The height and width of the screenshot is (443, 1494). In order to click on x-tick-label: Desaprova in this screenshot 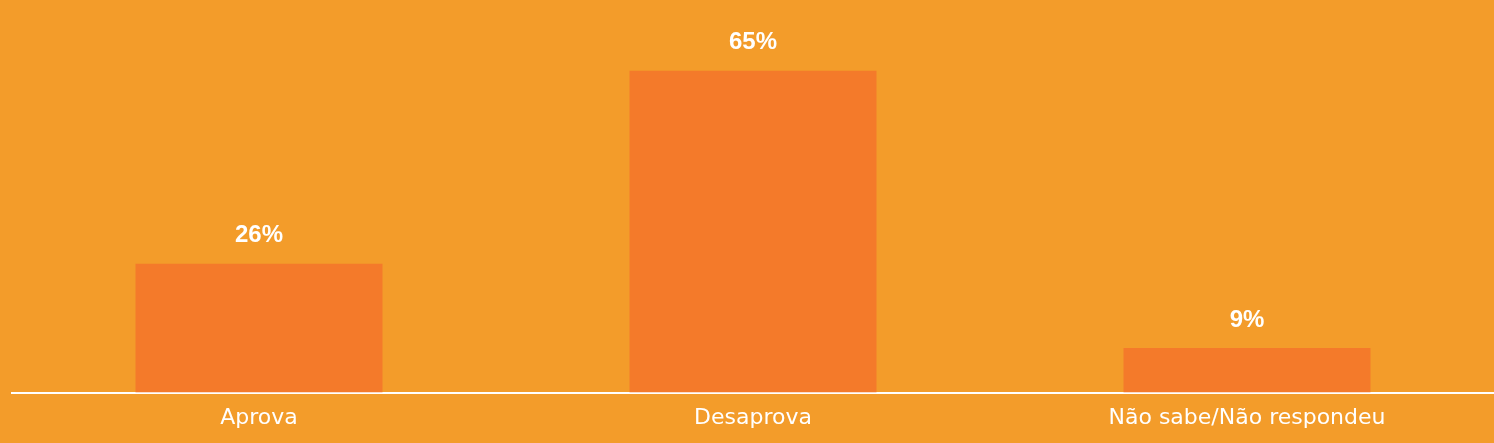, I will do `click(753, 416)`.